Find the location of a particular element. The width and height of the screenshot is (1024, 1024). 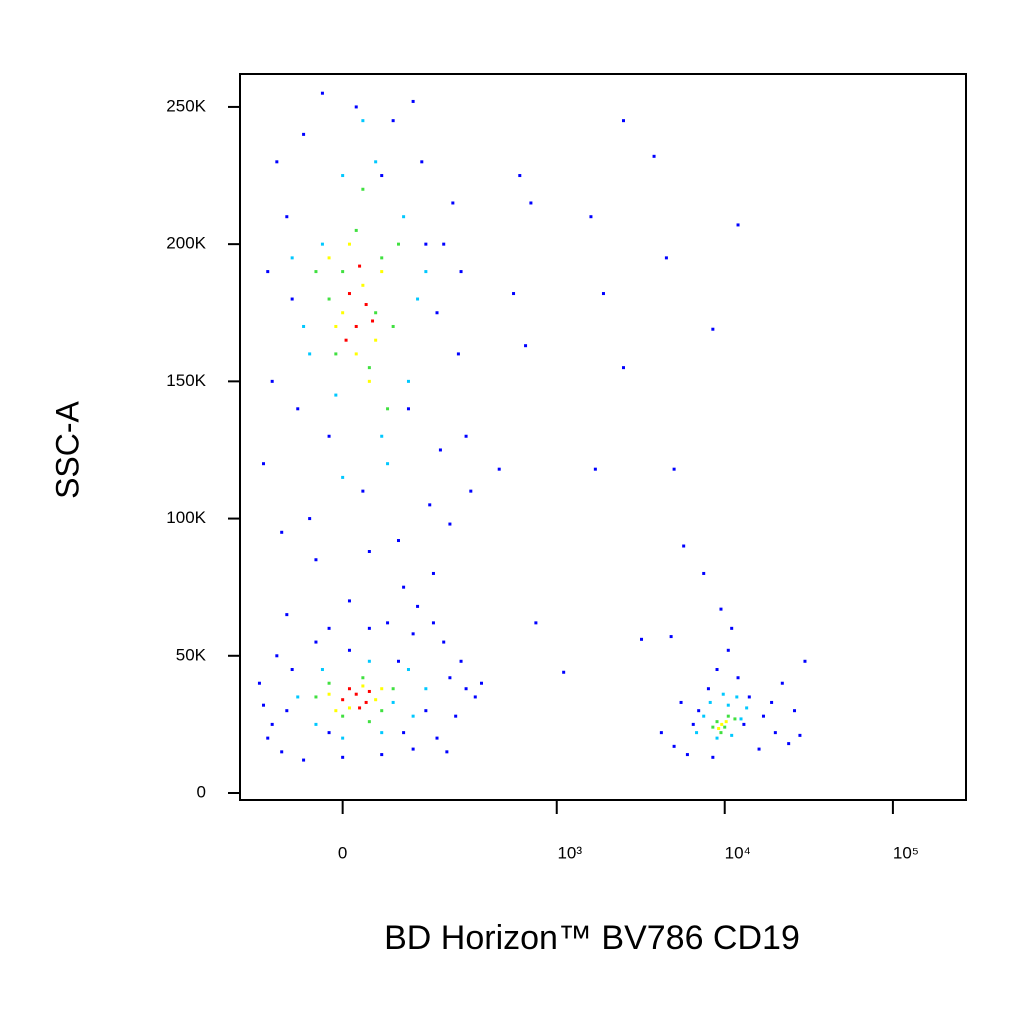

x-tick-label: 0 is located at coordinates (342, 852).